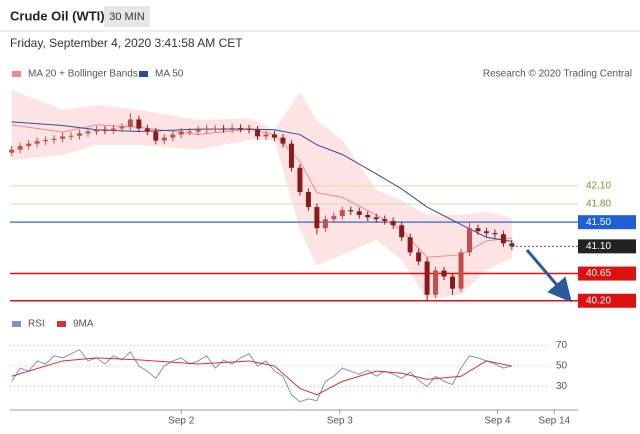  I want to click on x-tick-label: Sep 14, so click(554, 421).